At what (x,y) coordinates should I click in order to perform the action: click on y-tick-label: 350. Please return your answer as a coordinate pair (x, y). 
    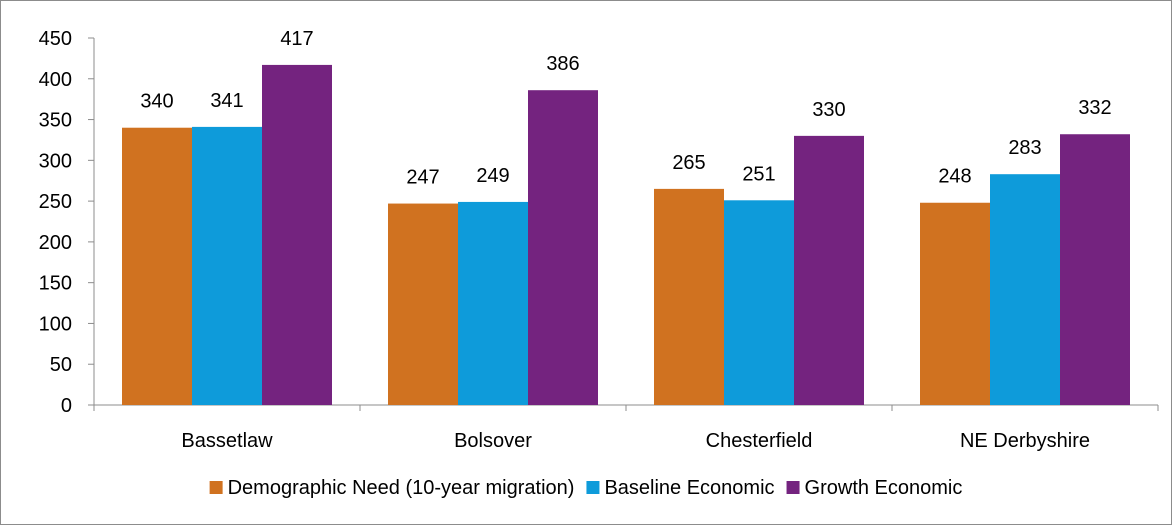
    Looking at the image, I should click on (55, 121).